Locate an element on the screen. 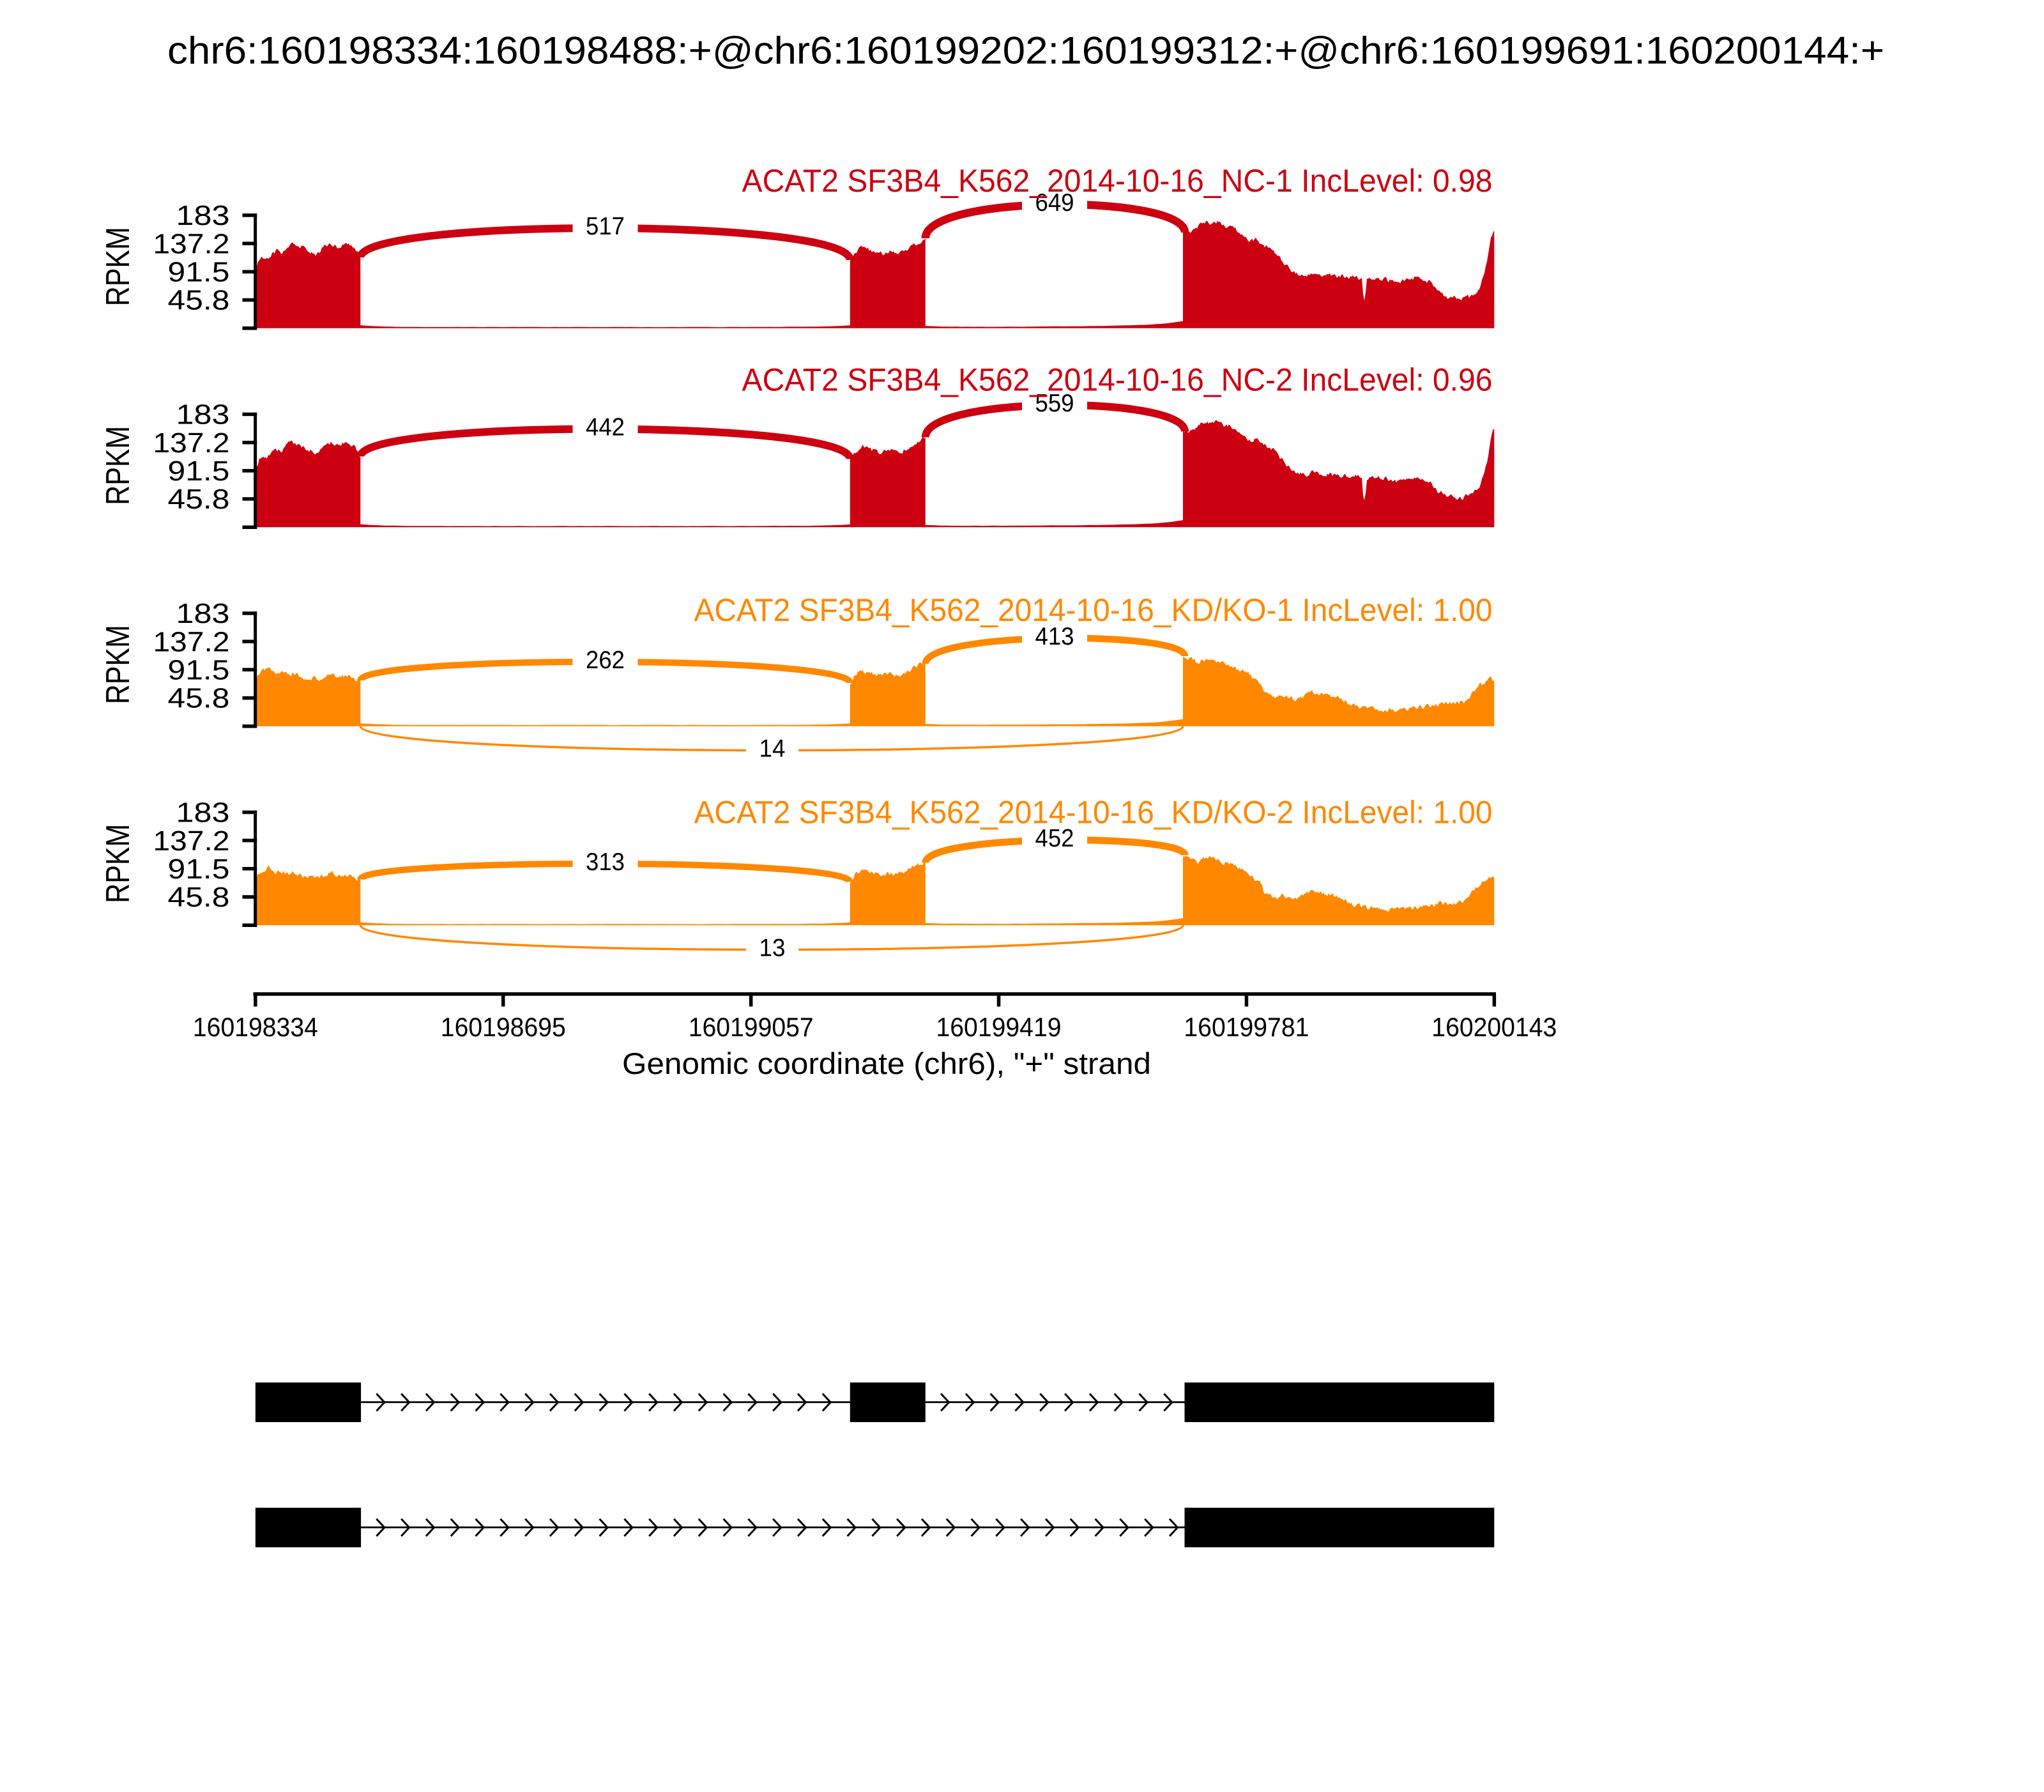 The image size is (2044, 1792). svg-text: 313 is located at coordinates (605, 862).